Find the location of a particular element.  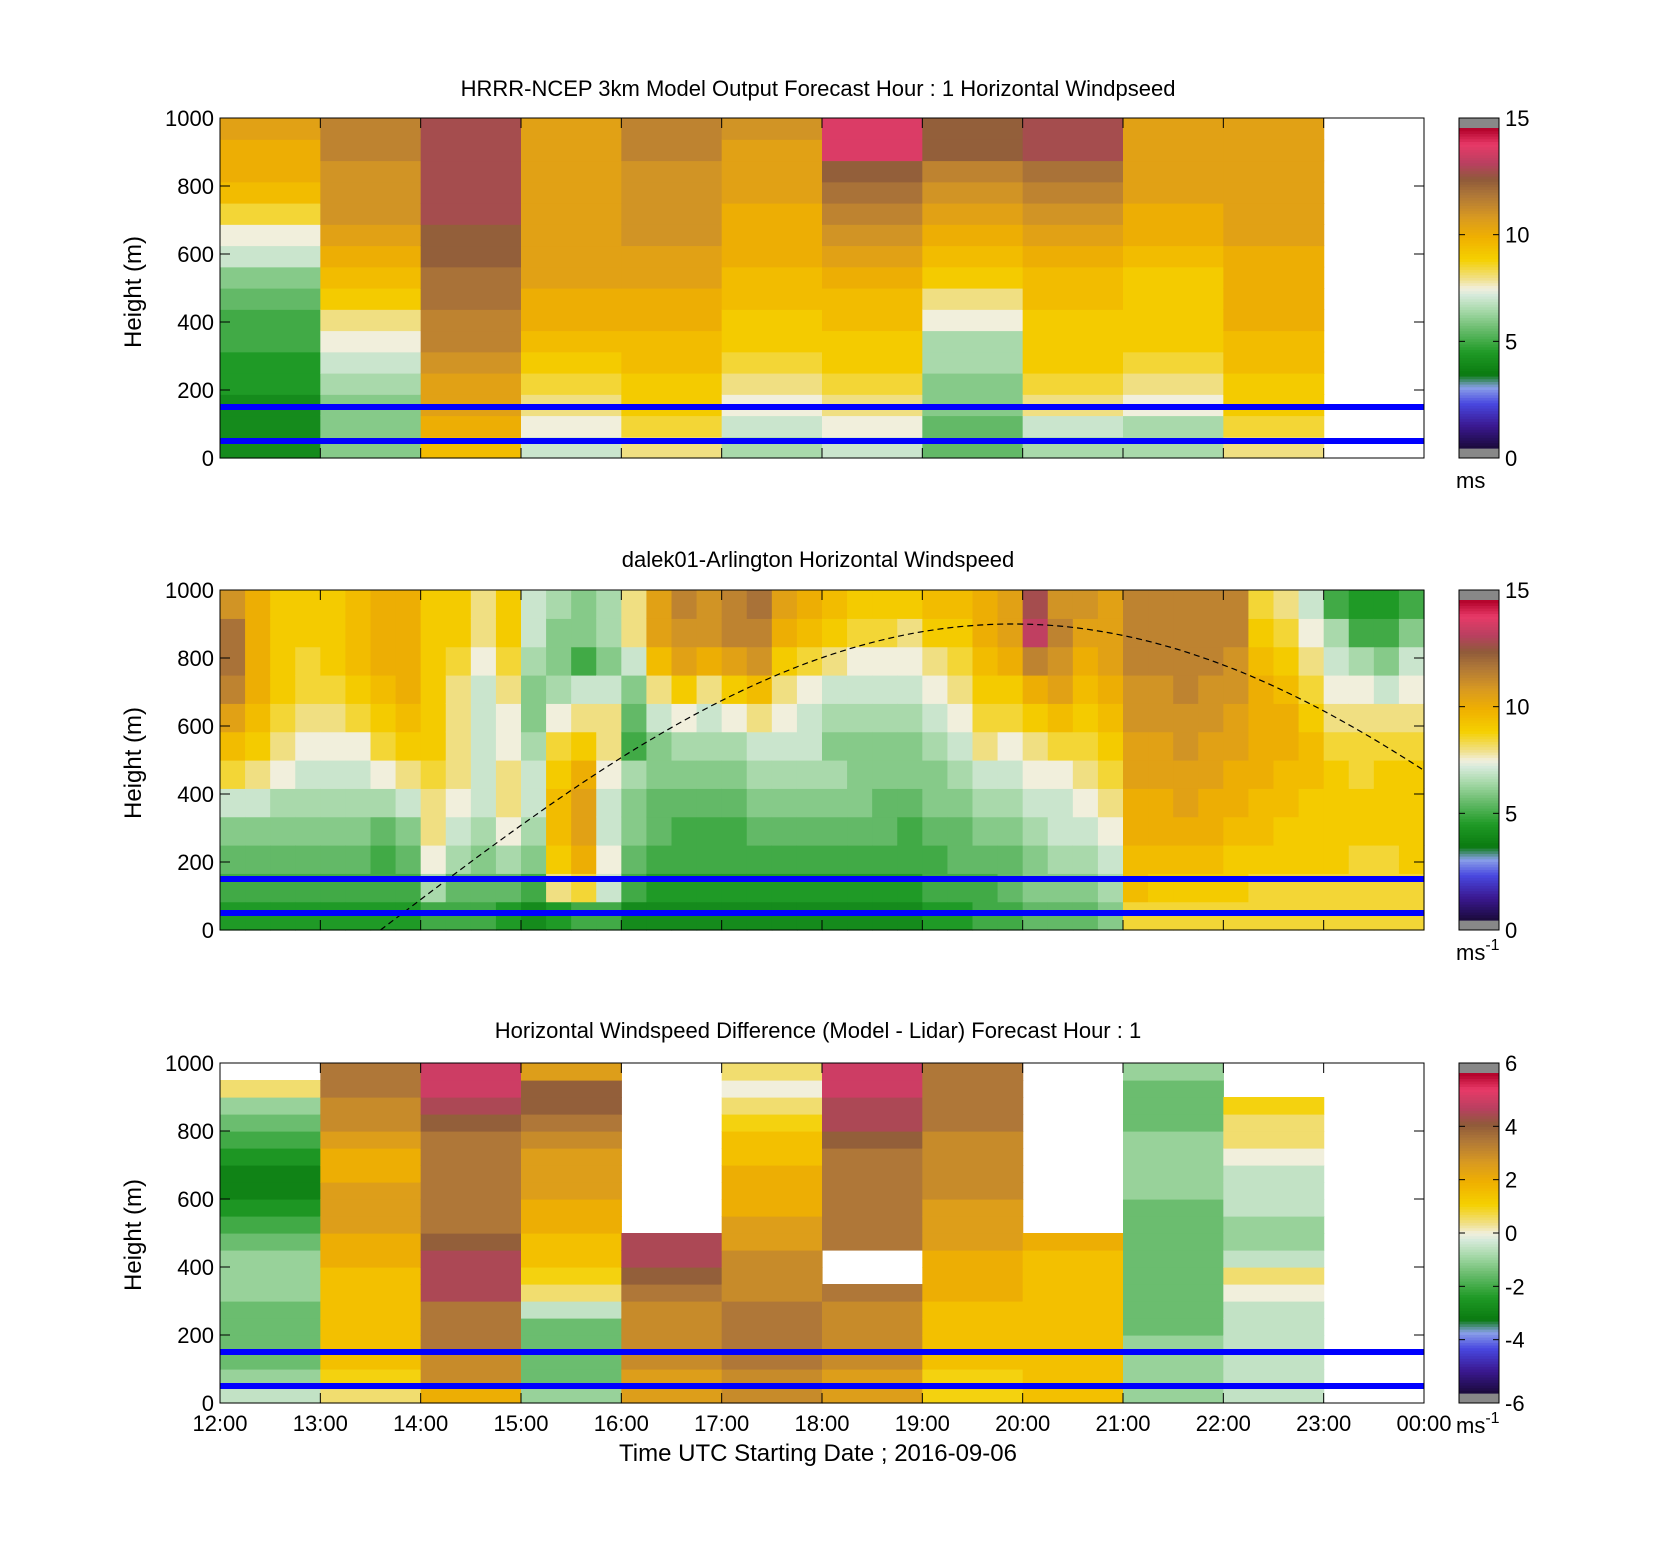

x-tick-label: 12:00 is located at coordinates (219, 1423).